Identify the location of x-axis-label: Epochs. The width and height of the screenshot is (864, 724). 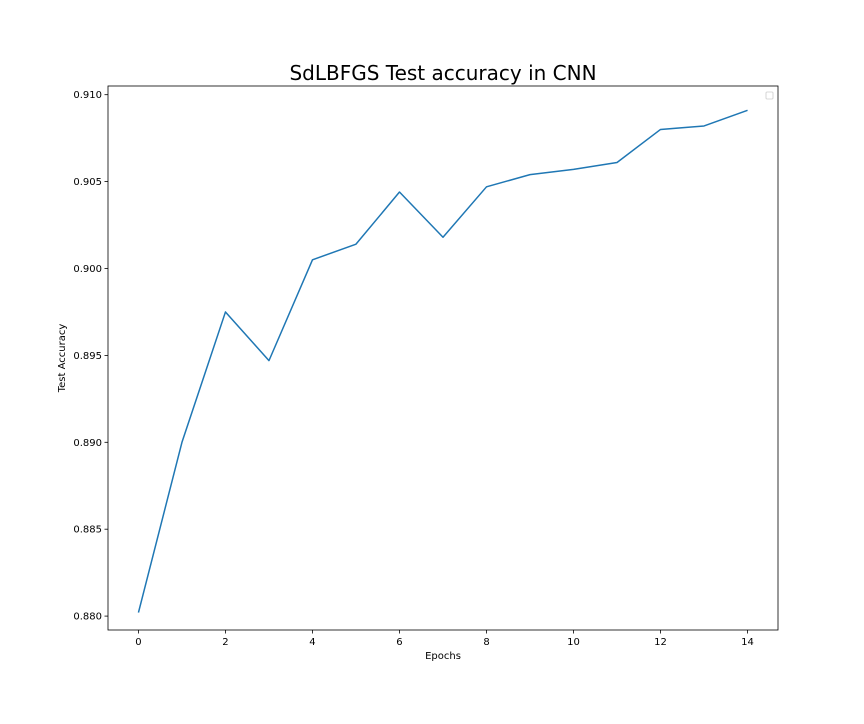
(443, 656).